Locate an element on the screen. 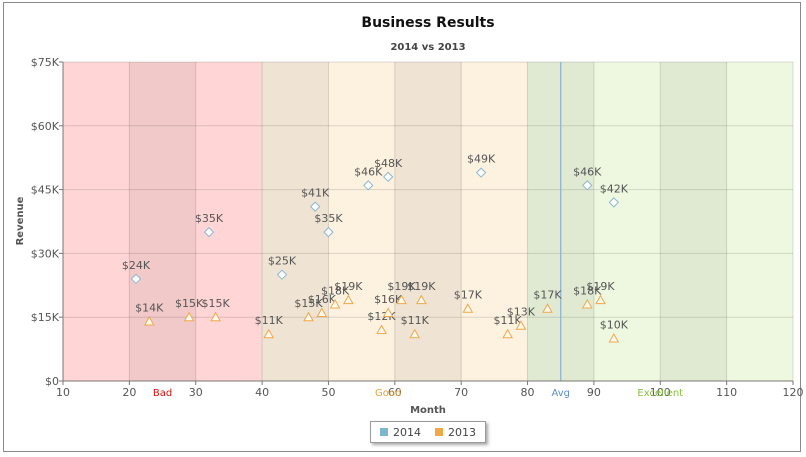  x-tick-label: 60 is located at coordinates (395, 392).